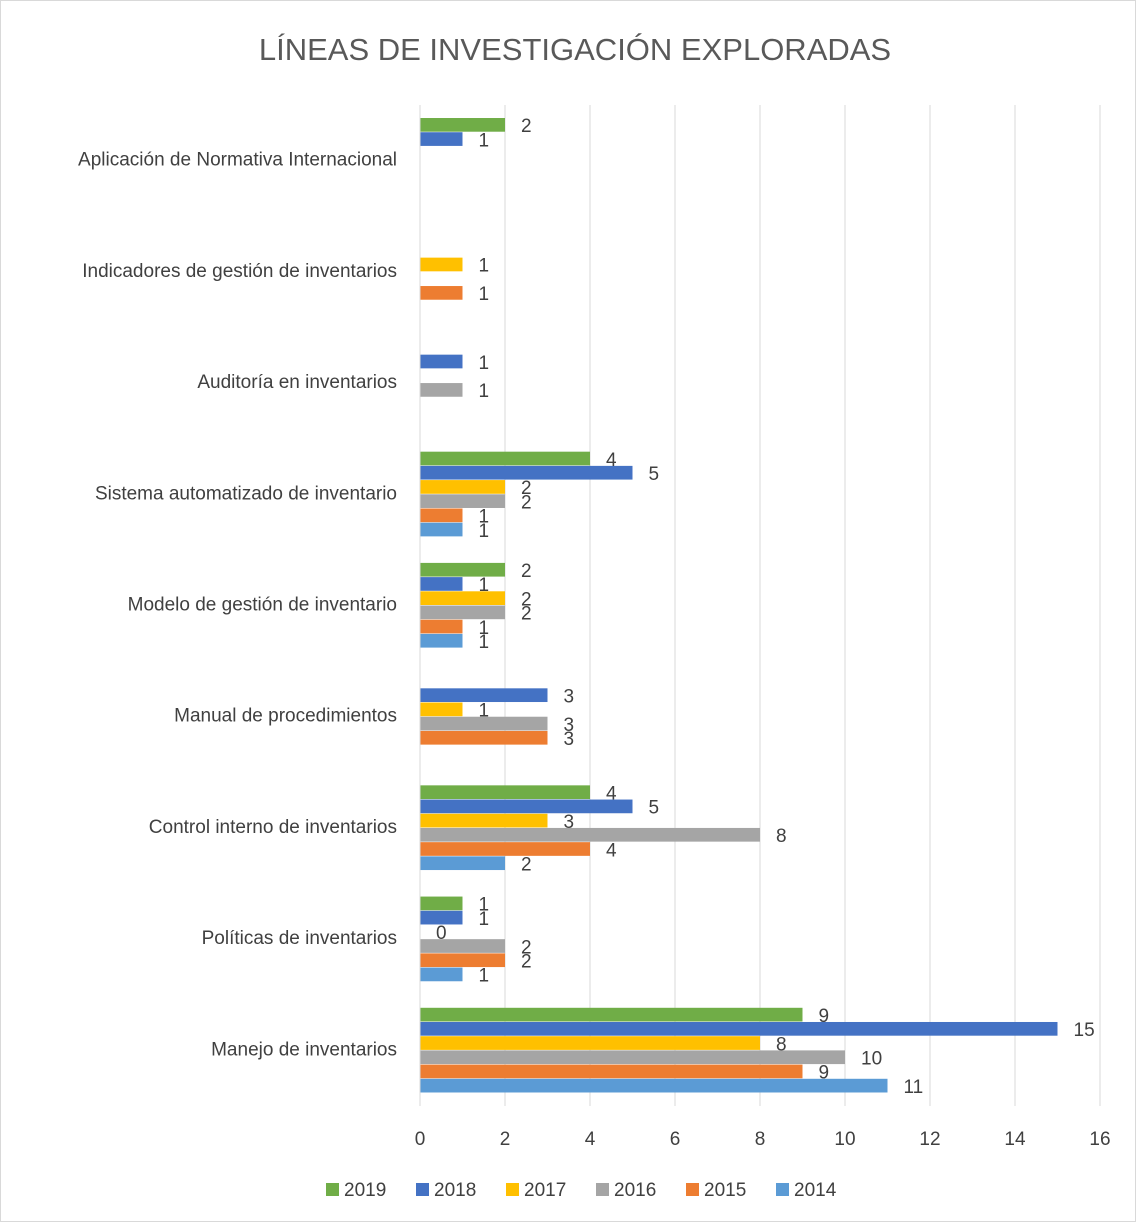 The height and width of the screenshot is (1228, 1137). What do you see at coordinates (262, 605) in the screenshot?
I see `y-tick-label: Modelo de gestión de inventario` at bounding box center [262, 605].